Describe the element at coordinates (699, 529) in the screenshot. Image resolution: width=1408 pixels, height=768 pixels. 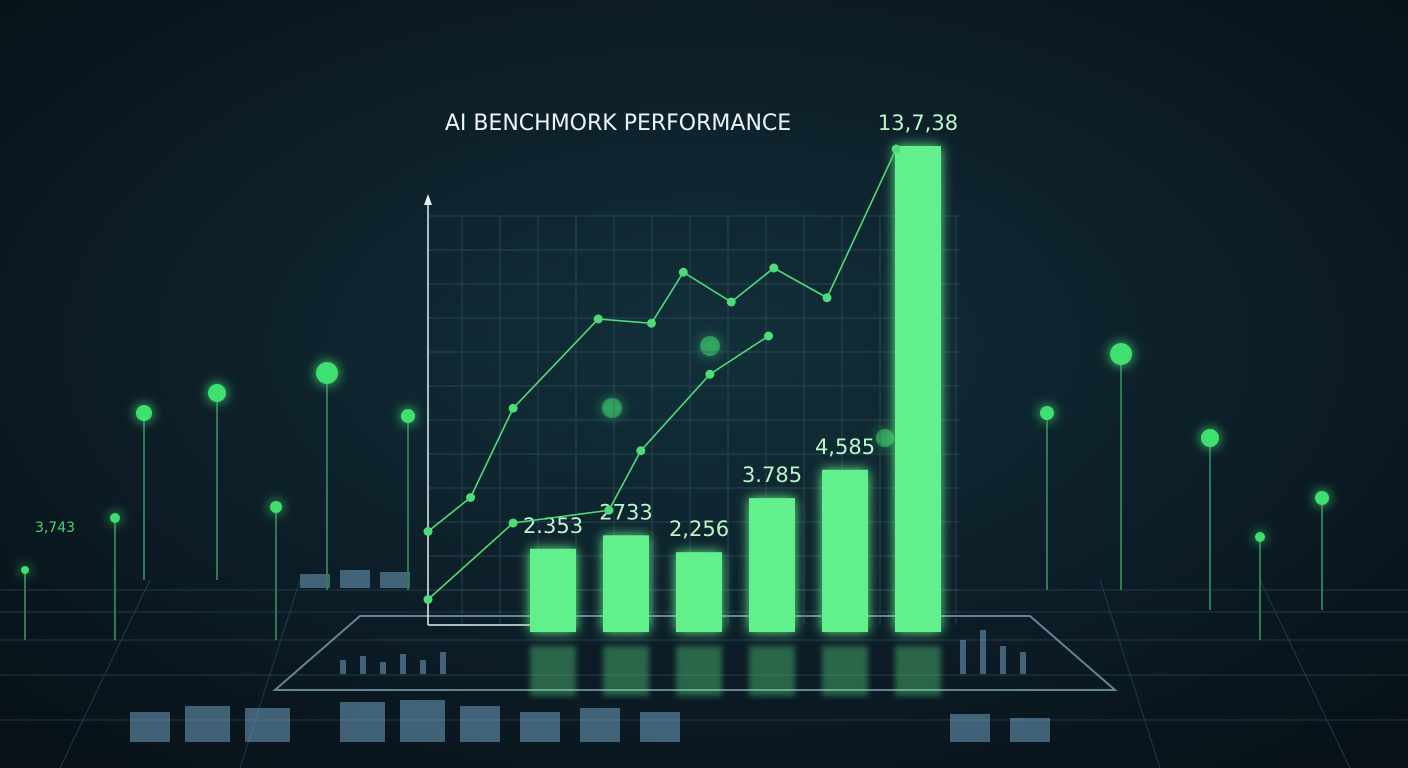
I see `value-label: 2,256` at that location.